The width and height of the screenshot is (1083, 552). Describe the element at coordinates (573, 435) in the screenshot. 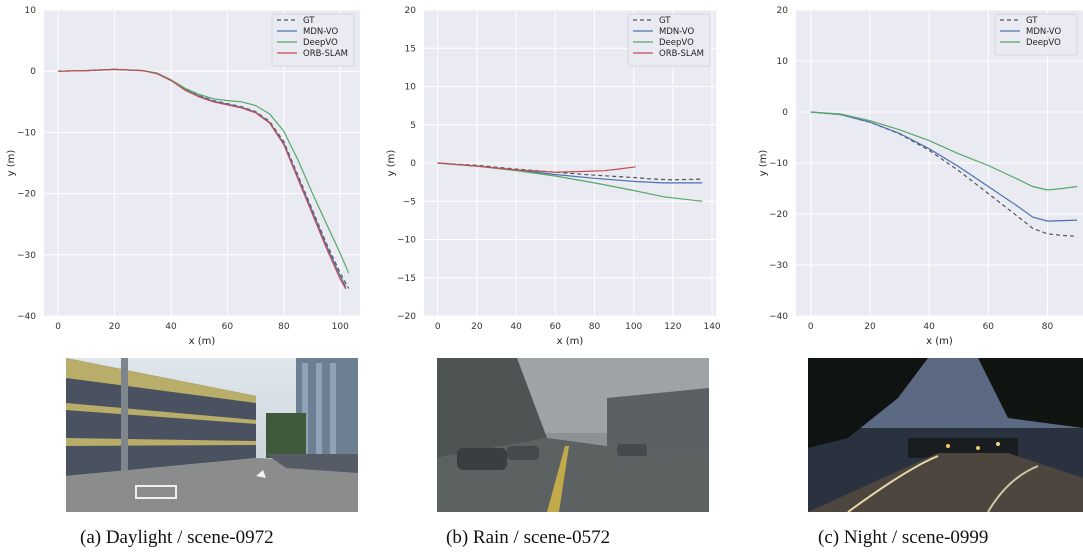

I see `rain-photo` at that location.